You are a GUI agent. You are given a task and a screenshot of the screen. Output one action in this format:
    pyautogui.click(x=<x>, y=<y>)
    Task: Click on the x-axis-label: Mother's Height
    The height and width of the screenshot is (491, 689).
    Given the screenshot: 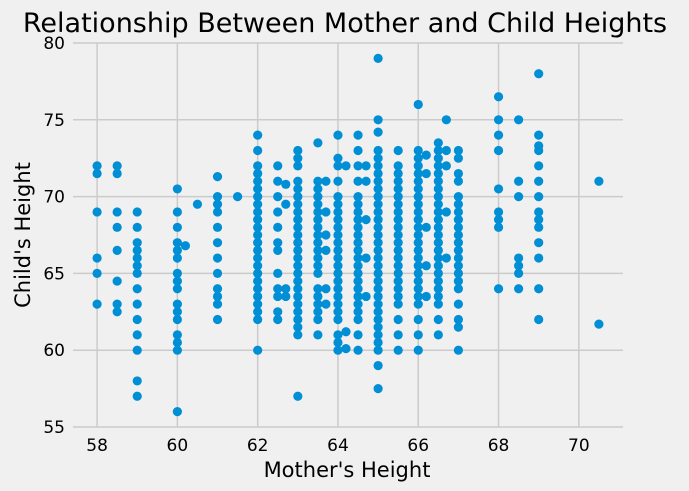 What is the action you would take?
    pyautogui.click(x=347, y=470)
    